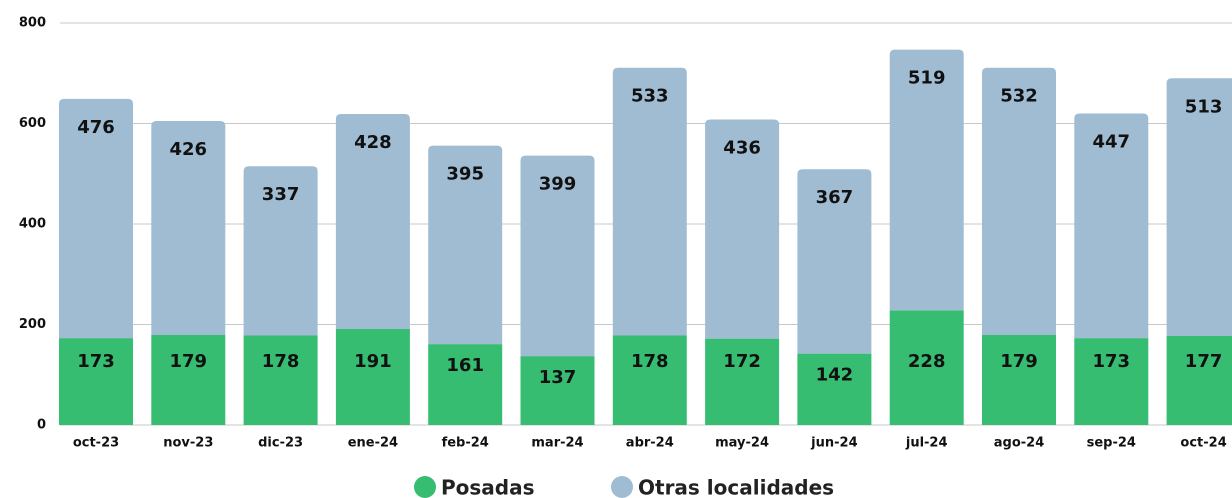 Image resolution: width=1232 pixels, height=498 pixels. I want to click on data-label: 177, so click(1204, 361).